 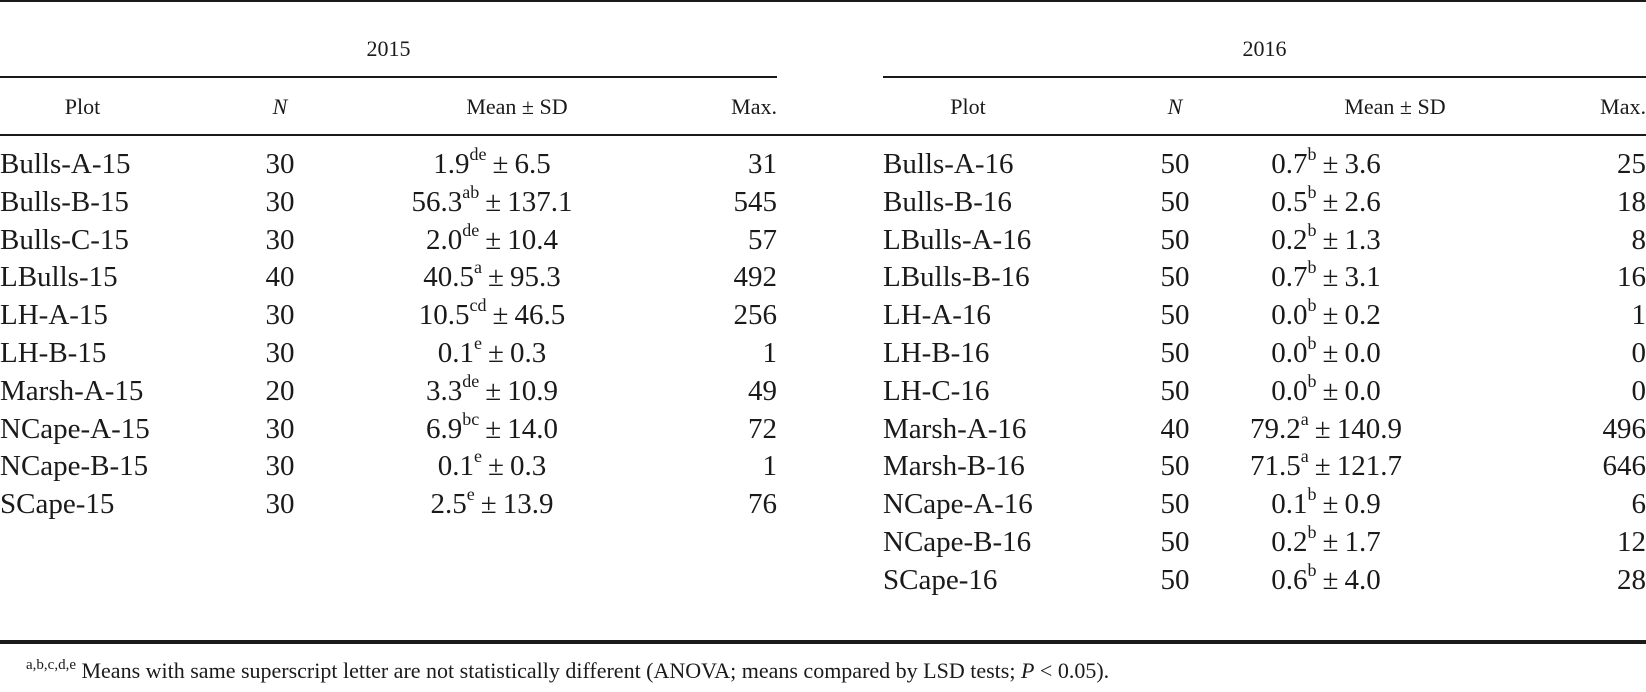 I want to click on table-row: Marsh-B-16 50 71.5a ±121.7 646, so click(x=1264, y=466).